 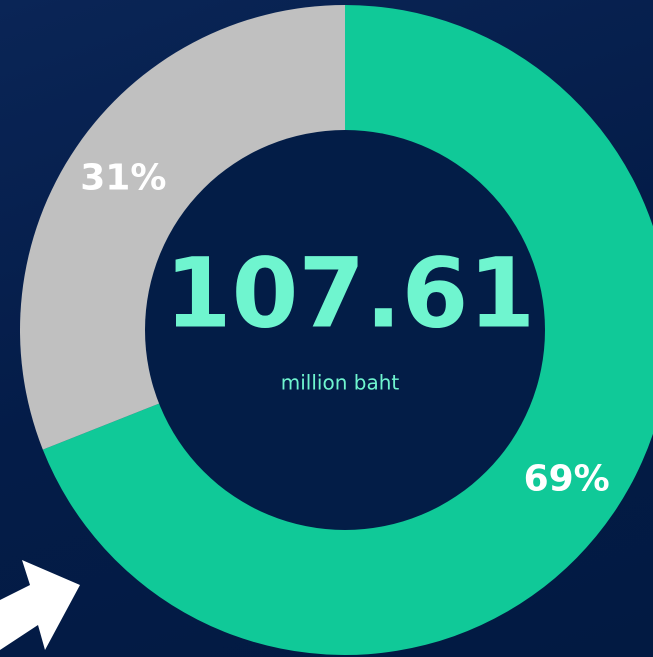 I want to click on arrow-icon, so click(x=40, y=605).